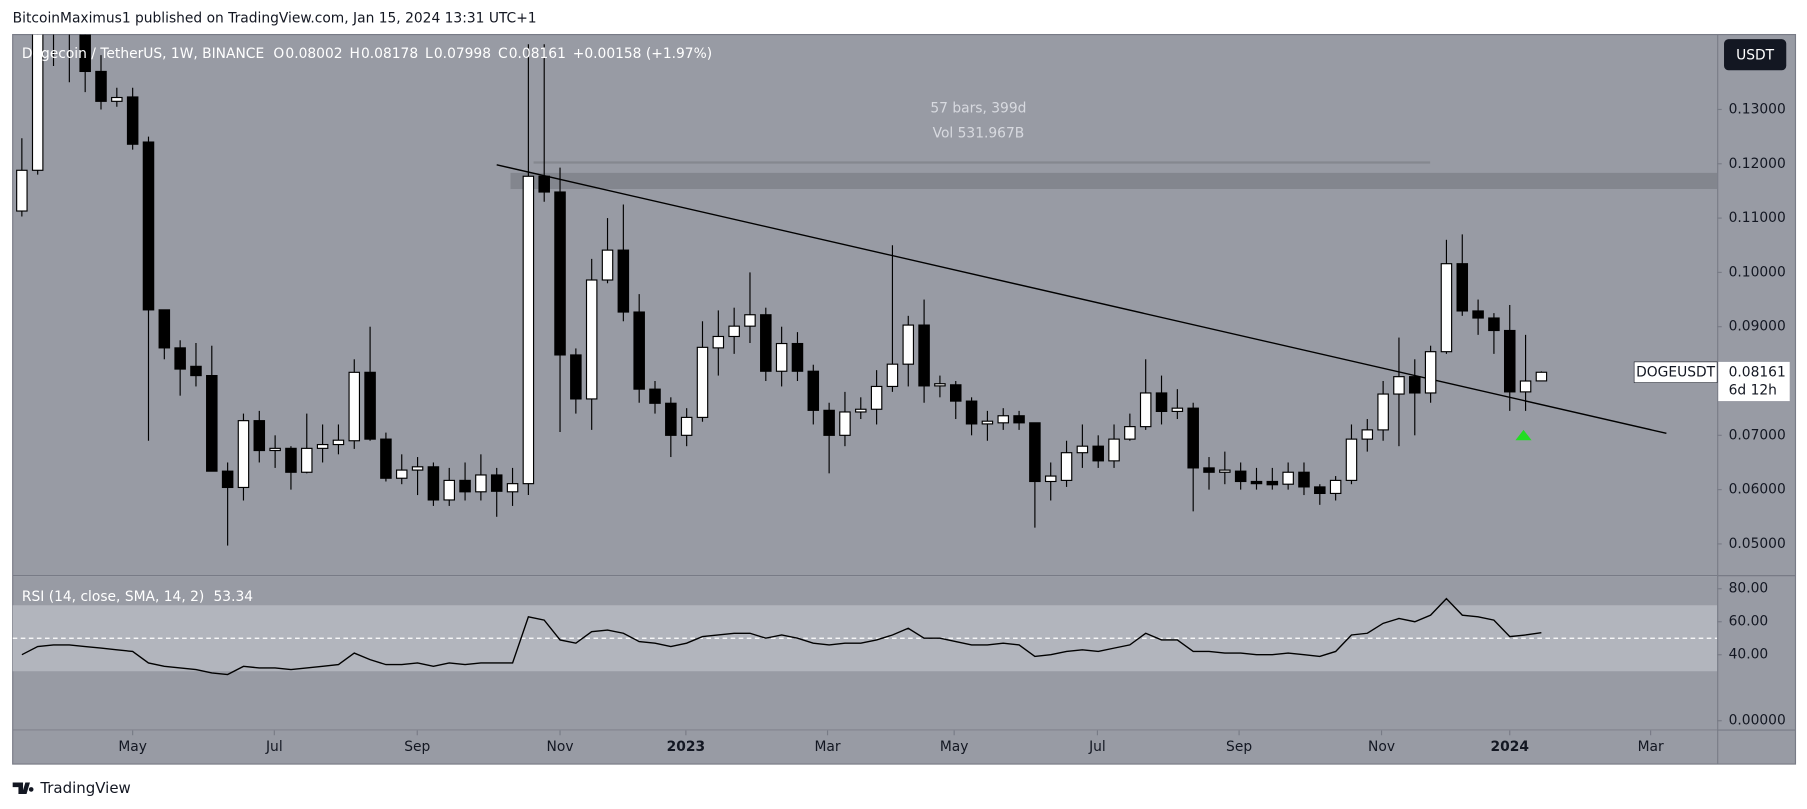  What do you see at coordinates (278, 54) in the screenshot?
I see `ohlc-key: O` at bounding box center [278, 54].